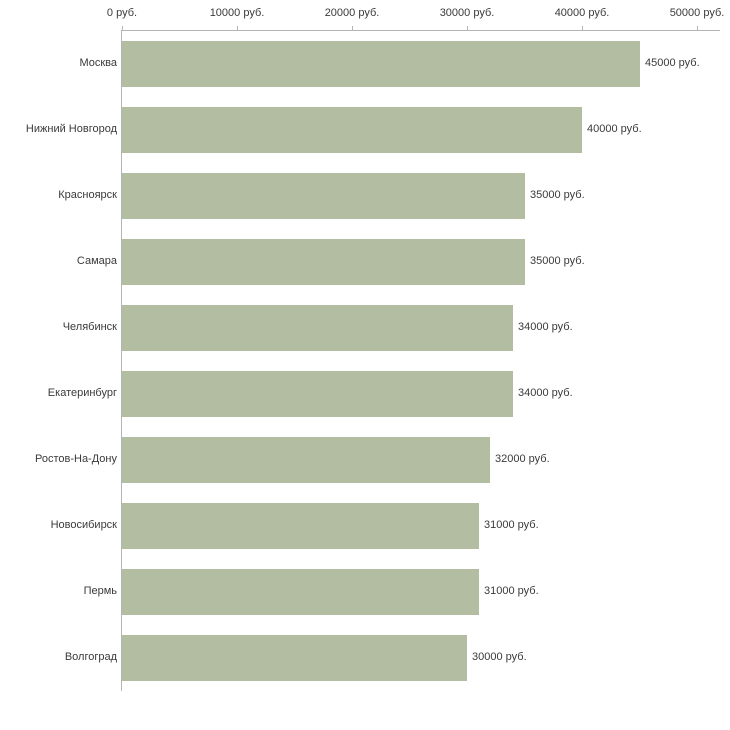 This screenshot has height=730, width=730. Describe the element at coordinates (697, 13) in the screenshot. I see `x-axis-tick-label: 50000 руб.` at that location.